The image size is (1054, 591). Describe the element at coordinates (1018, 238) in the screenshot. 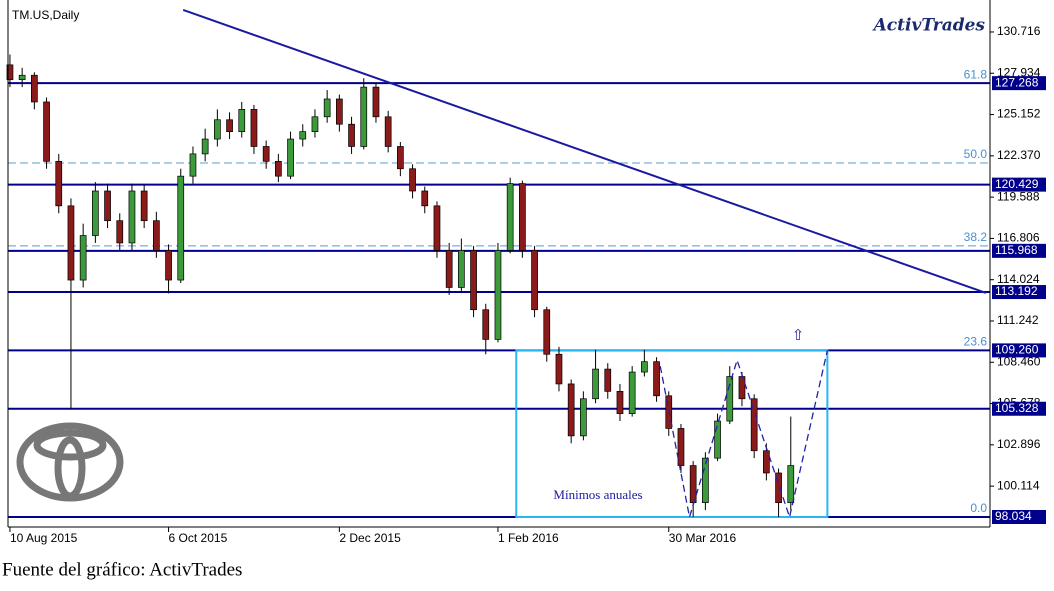

I see `y-tick-label: 116.806` at that location.